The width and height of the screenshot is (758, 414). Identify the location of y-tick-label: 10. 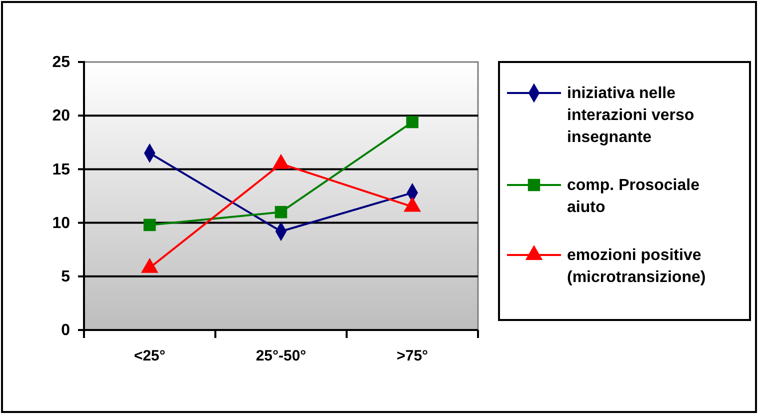
(61, 223).